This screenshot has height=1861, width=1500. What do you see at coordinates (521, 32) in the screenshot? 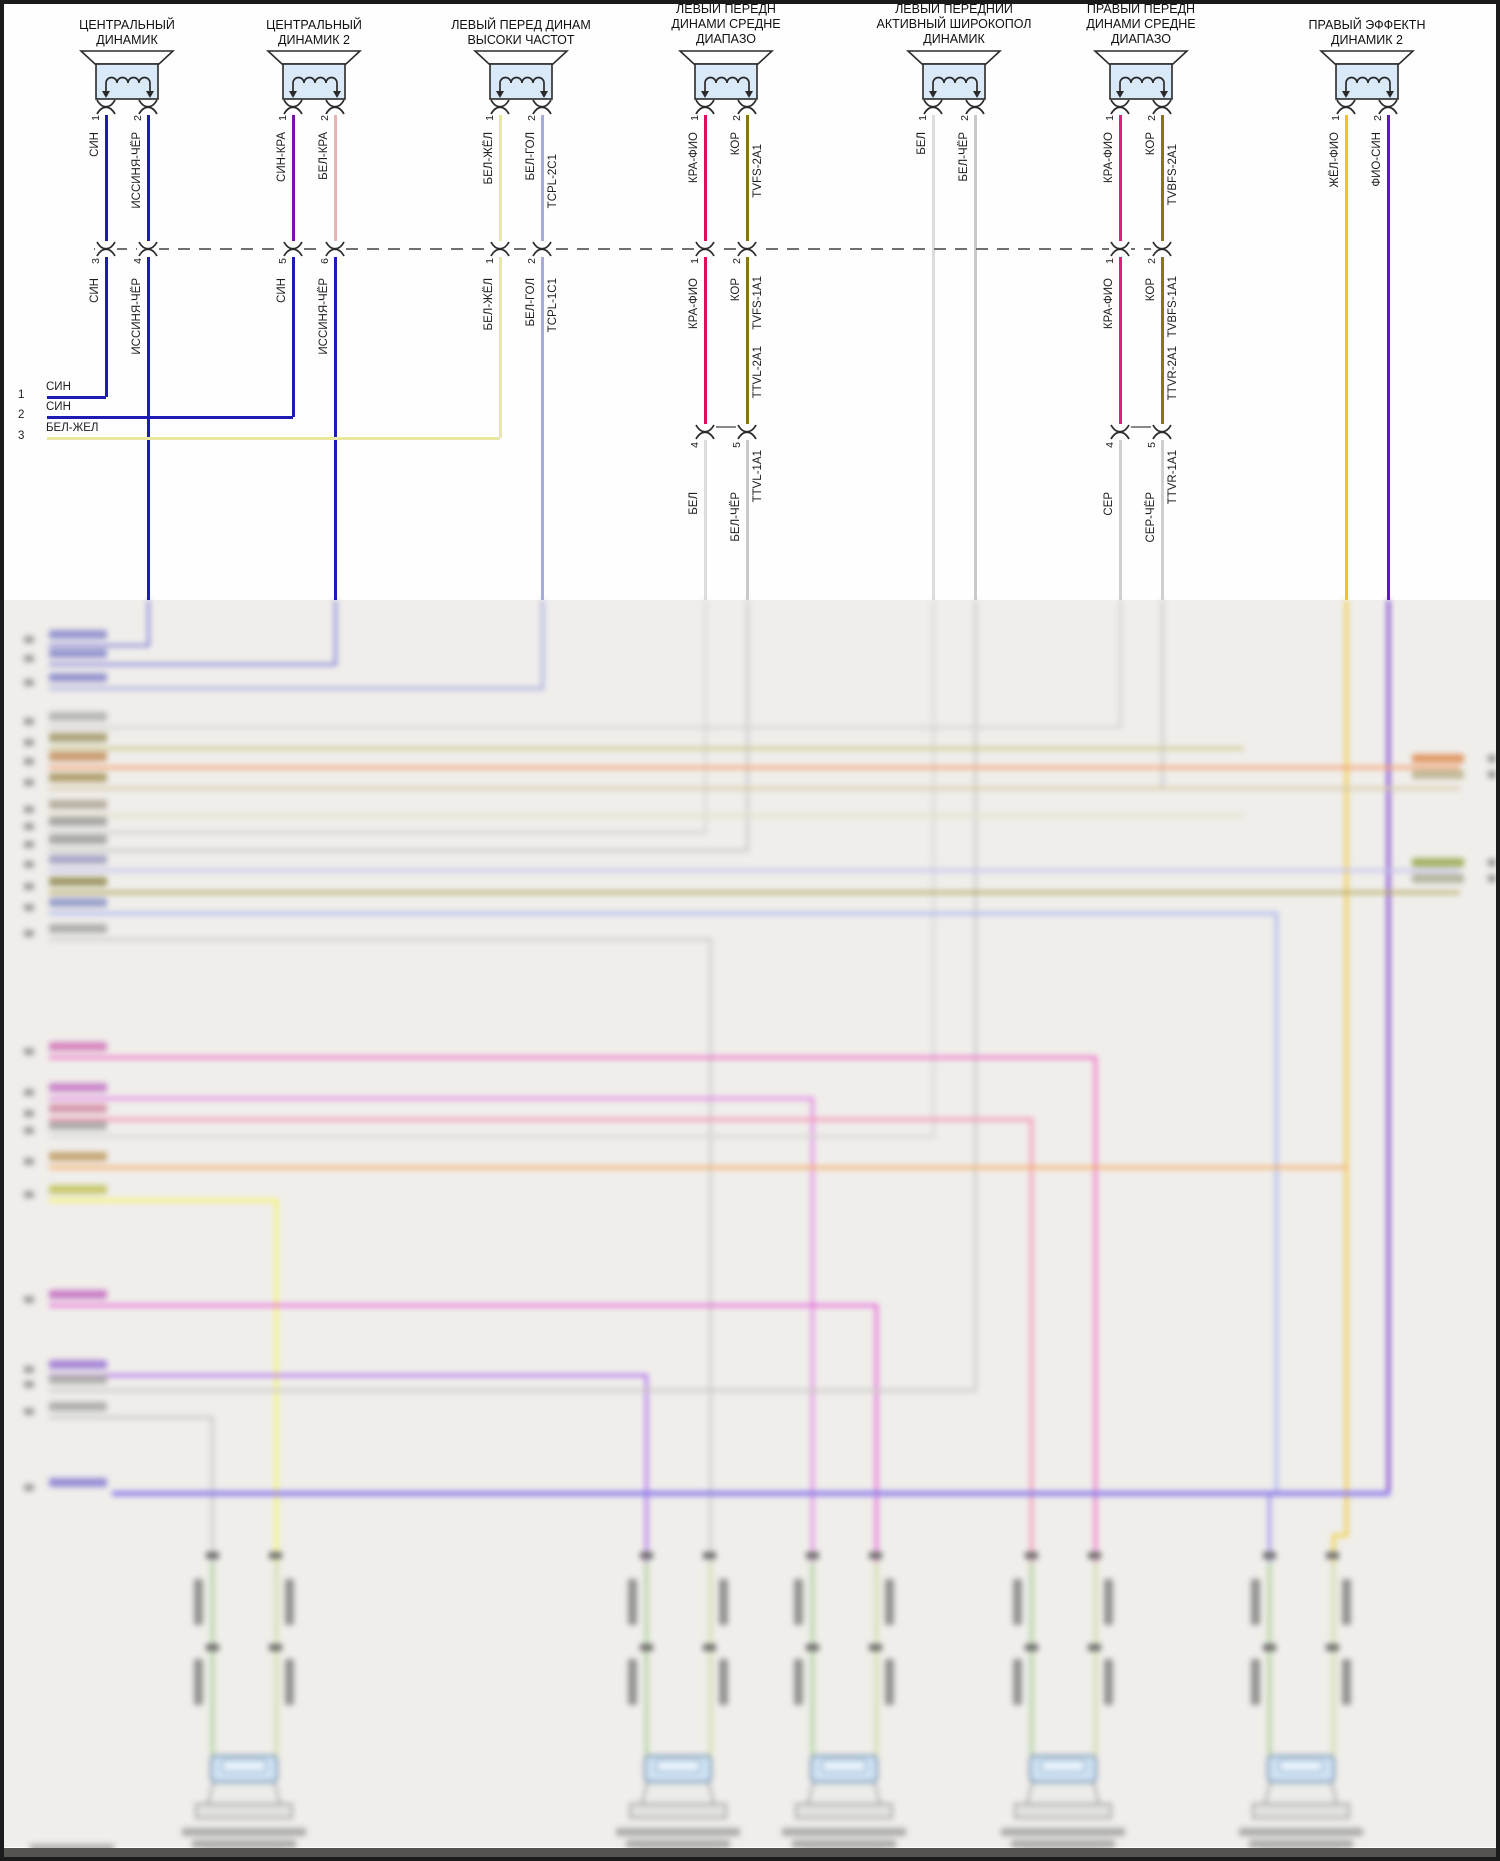
I see `speaker-title: ЛЕВЫЙ ПЕРЕД ДИНАМ ВЫСОКИ ЧАСТОТ` at bounding box center [521, 32].